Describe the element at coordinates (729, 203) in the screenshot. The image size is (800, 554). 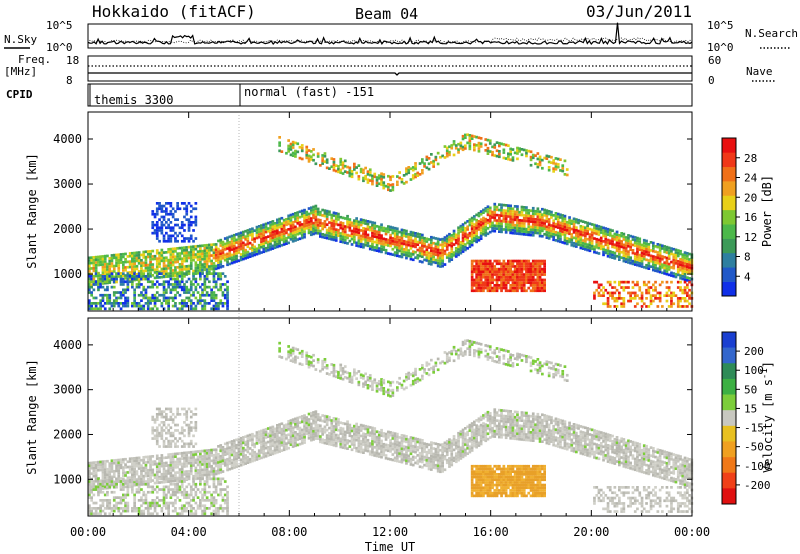
I see `power-colorbar-cell` at that location.